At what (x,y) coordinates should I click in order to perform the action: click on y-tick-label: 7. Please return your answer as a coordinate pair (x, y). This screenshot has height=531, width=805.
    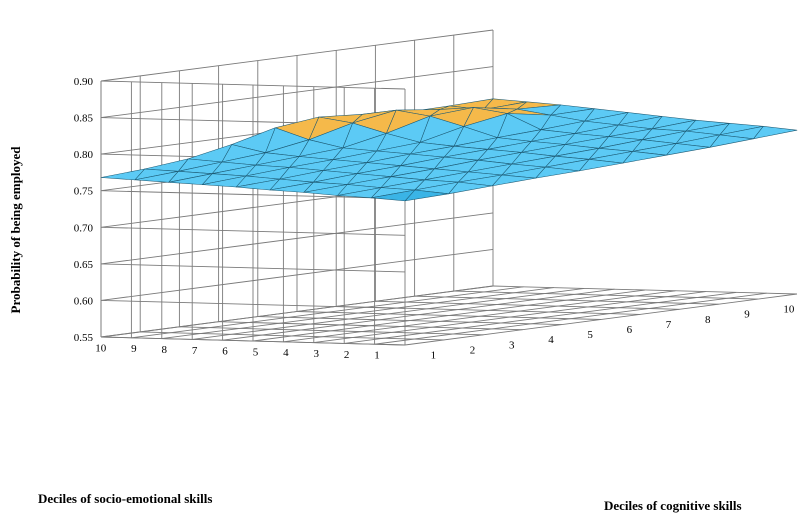
    Looking at the image, I should click on (195, 351).